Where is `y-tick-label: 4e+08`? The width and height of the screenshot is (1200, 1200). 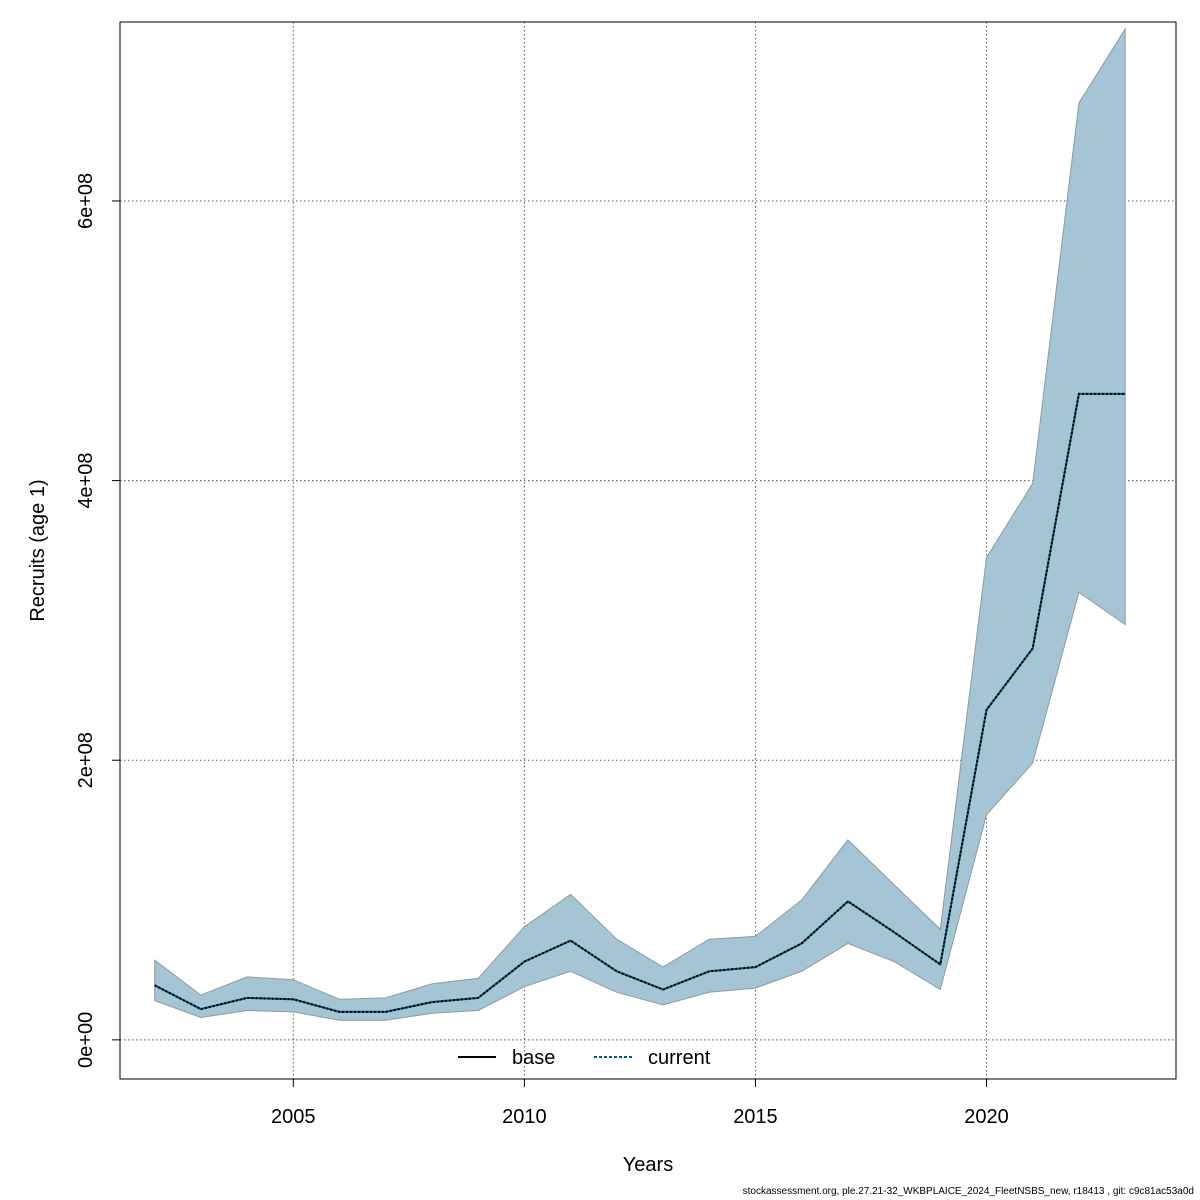 y-tick-label: 4e+08 is located at coordinates (86, 481).